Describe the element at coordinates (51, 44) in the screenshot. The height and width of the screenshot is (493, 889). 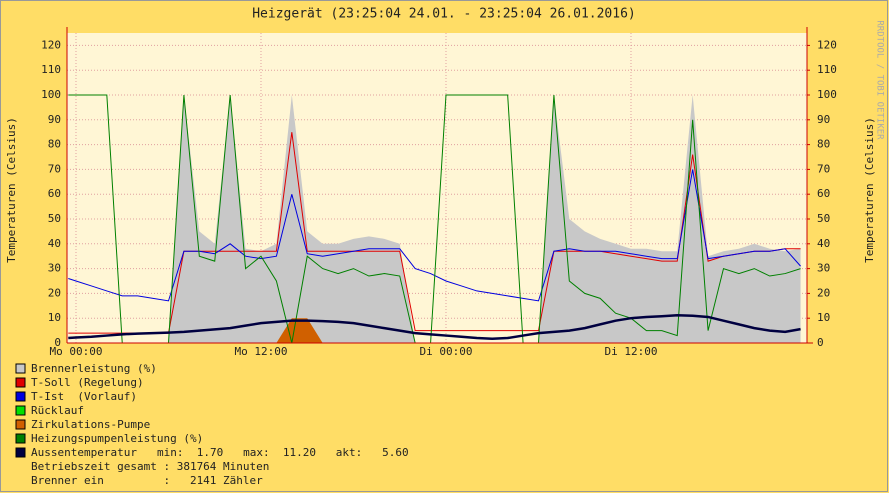
I see `y-tick-label: 120` at that location.